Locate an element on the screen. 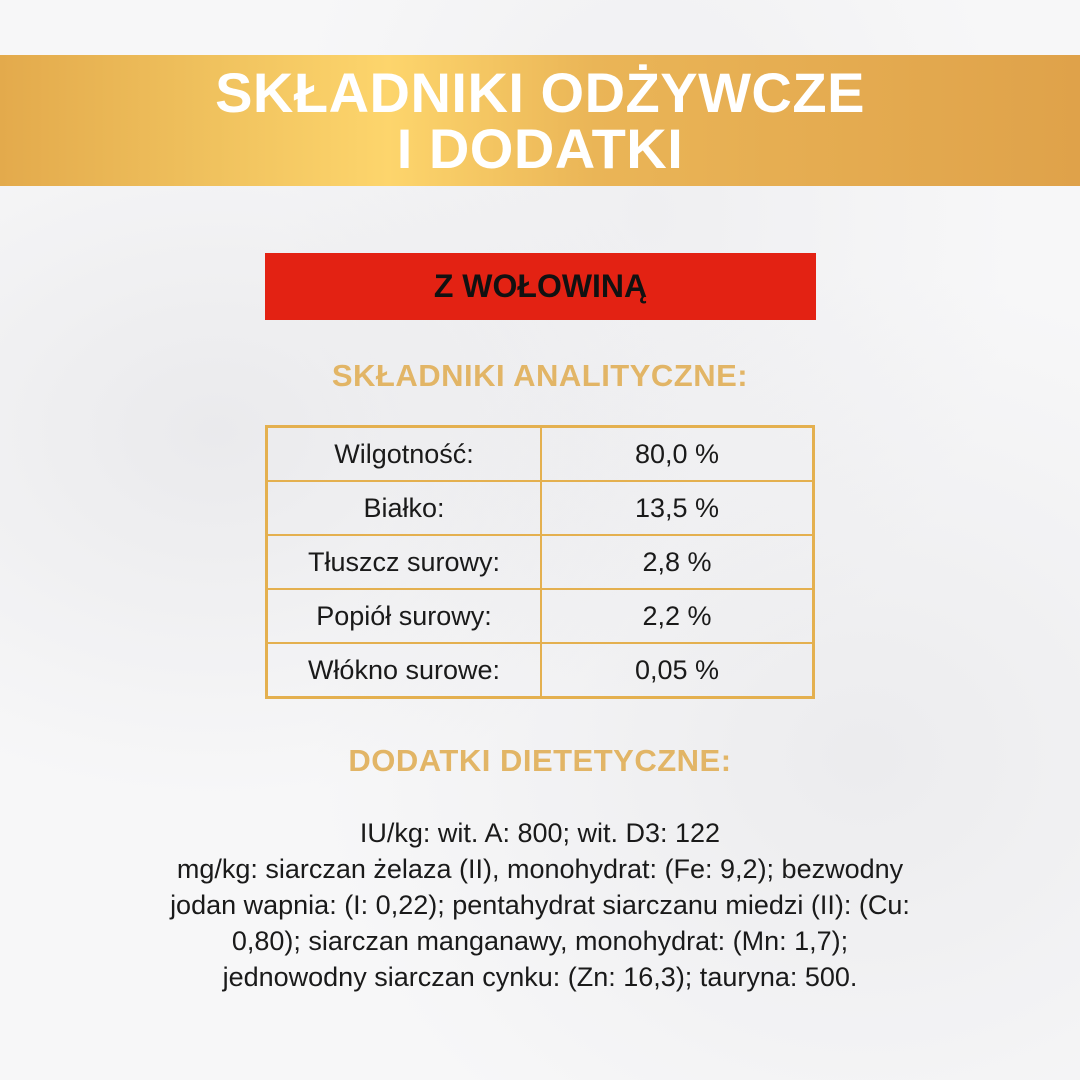 The image size is (1080, 1080). variant-label: Z WOŁOWINĄ is located at coordinates (540, 286).